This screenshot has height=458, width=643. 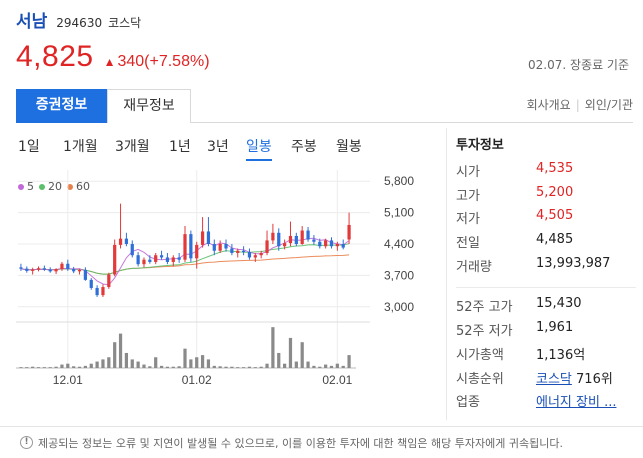 What do you see at coordinates (218, 147) in the screenshot?
I see `period-3y: 3년` at bounding box center [218, 147].